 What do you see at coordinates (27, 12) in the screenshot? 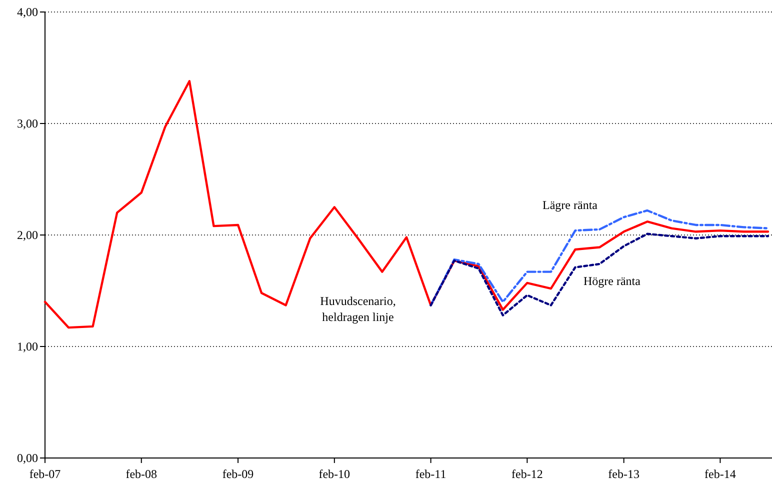
I see `y-tick-label: 4,00` at bounding box center [27, 12].